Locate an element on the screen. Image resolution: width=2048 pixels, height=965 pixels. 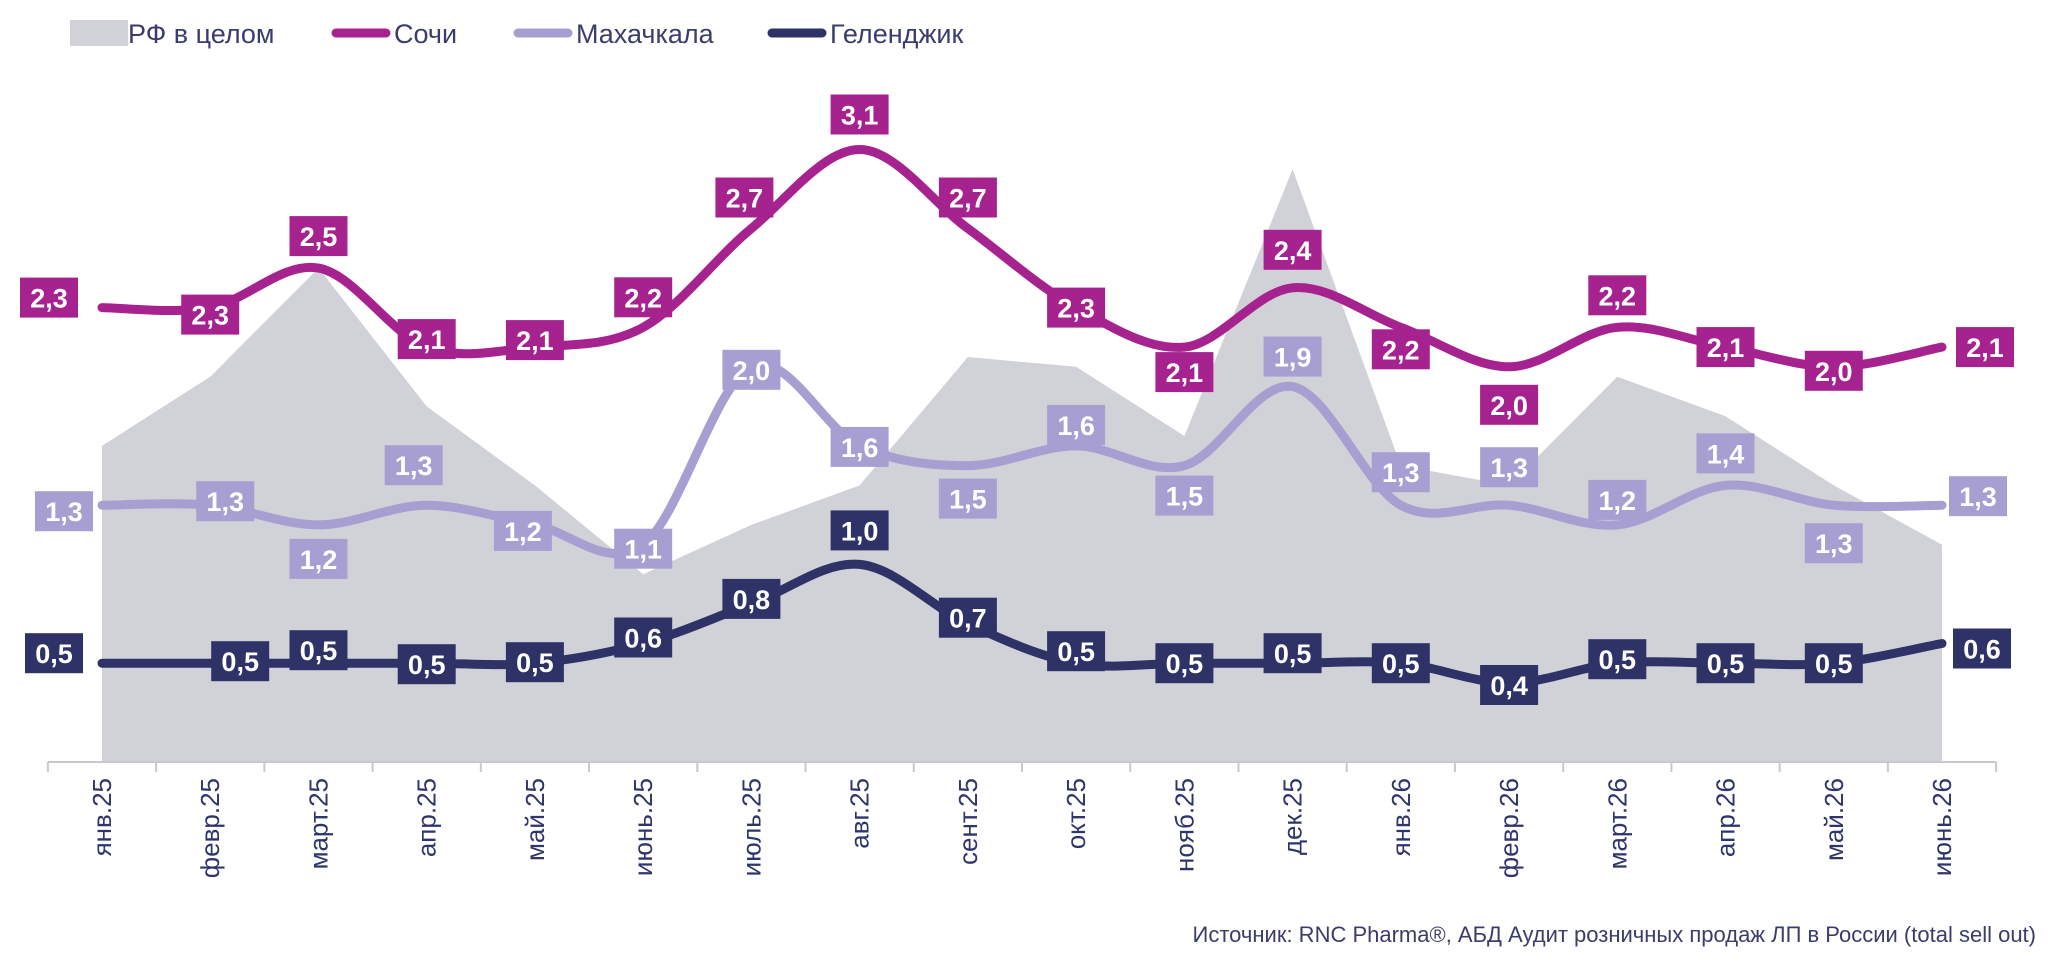
legend-item-sochi: Сочи is located at coordinates (425, 34).